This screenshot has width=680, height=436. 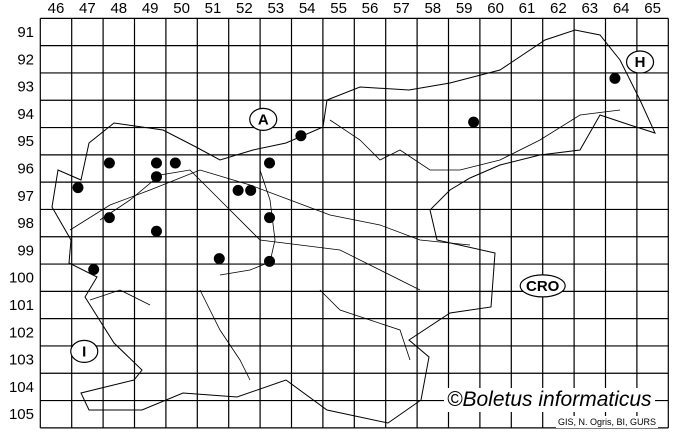 I want to click on column-label: 59, so click(x=464, y=8).